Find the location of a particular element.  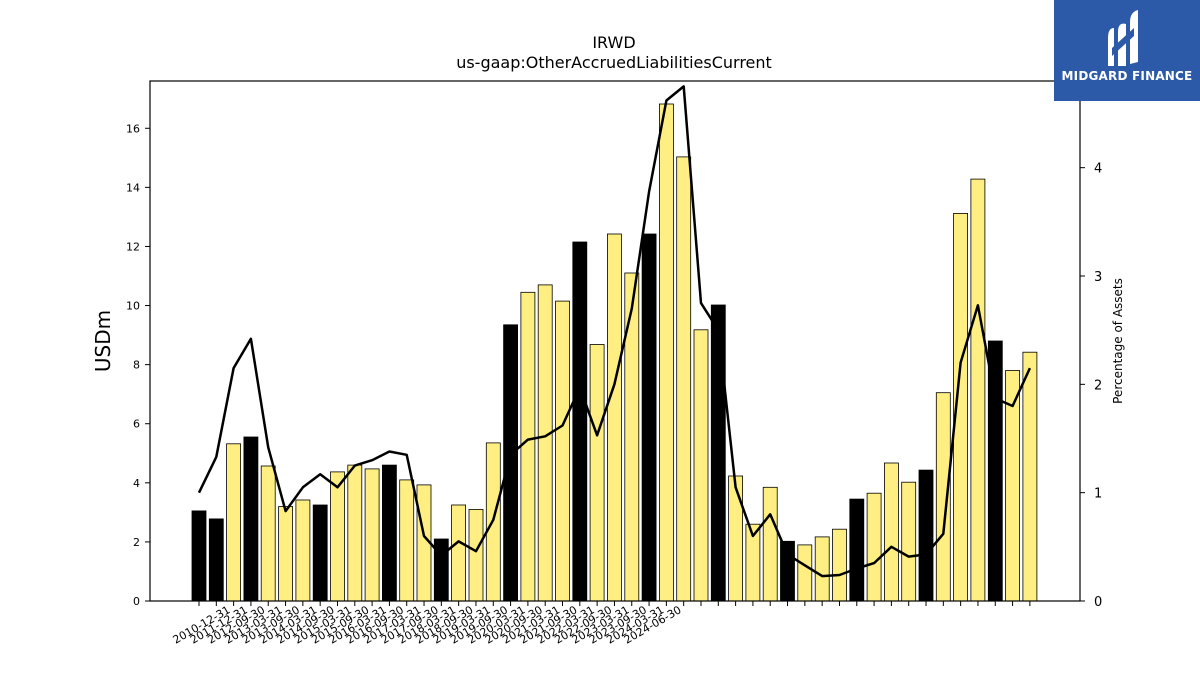

y-tick-label: 6 is located at coordinates (136, 424).